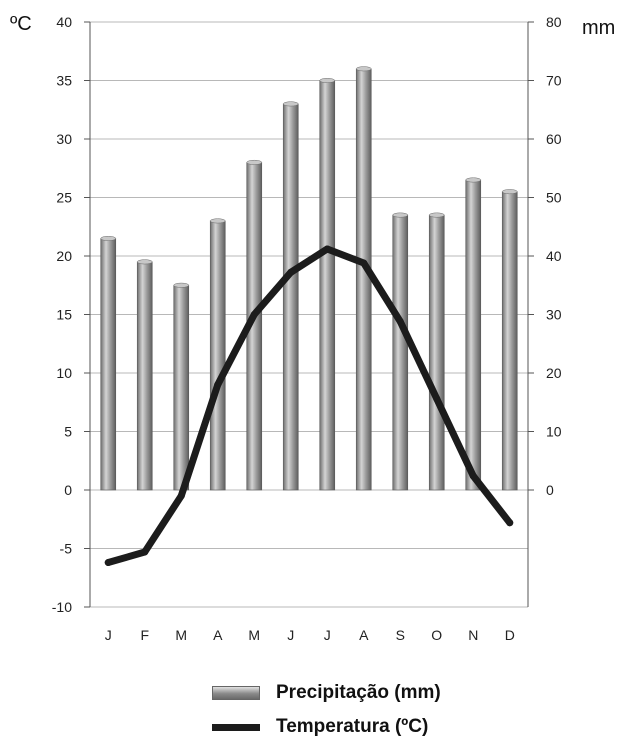 The image size is (630, 744). Describe the element at coordinates (64, 373) in the screenshot. I see `left-tick-label: 10` at that location.